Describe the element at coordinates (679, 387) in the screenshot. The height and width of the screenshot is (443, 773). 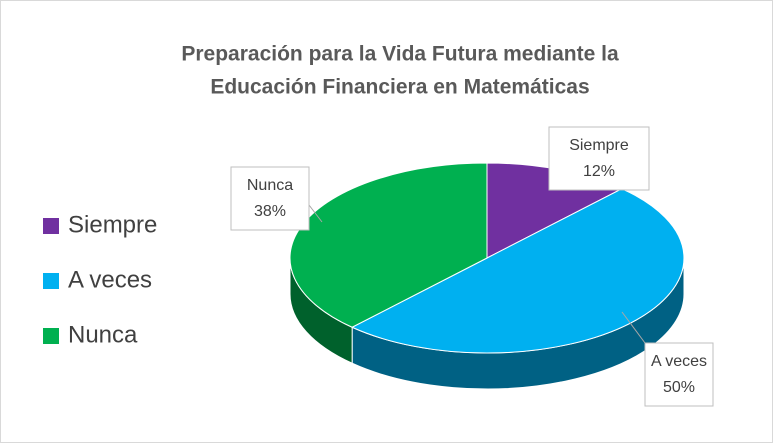
I see `data-label-value: 50%` at that location.